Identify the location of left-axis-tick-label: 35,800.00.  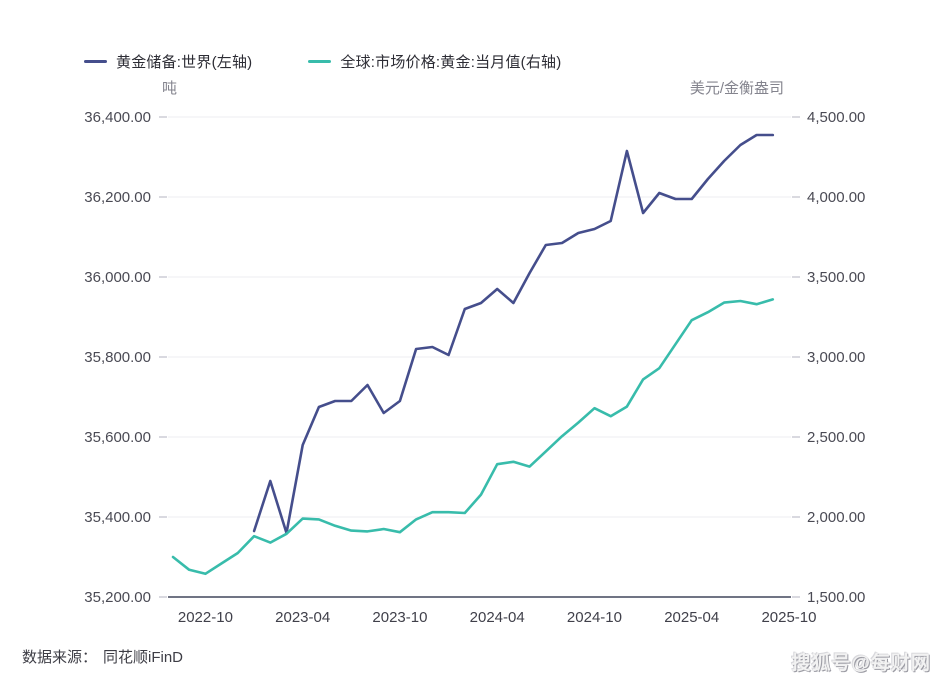
(117, 357).